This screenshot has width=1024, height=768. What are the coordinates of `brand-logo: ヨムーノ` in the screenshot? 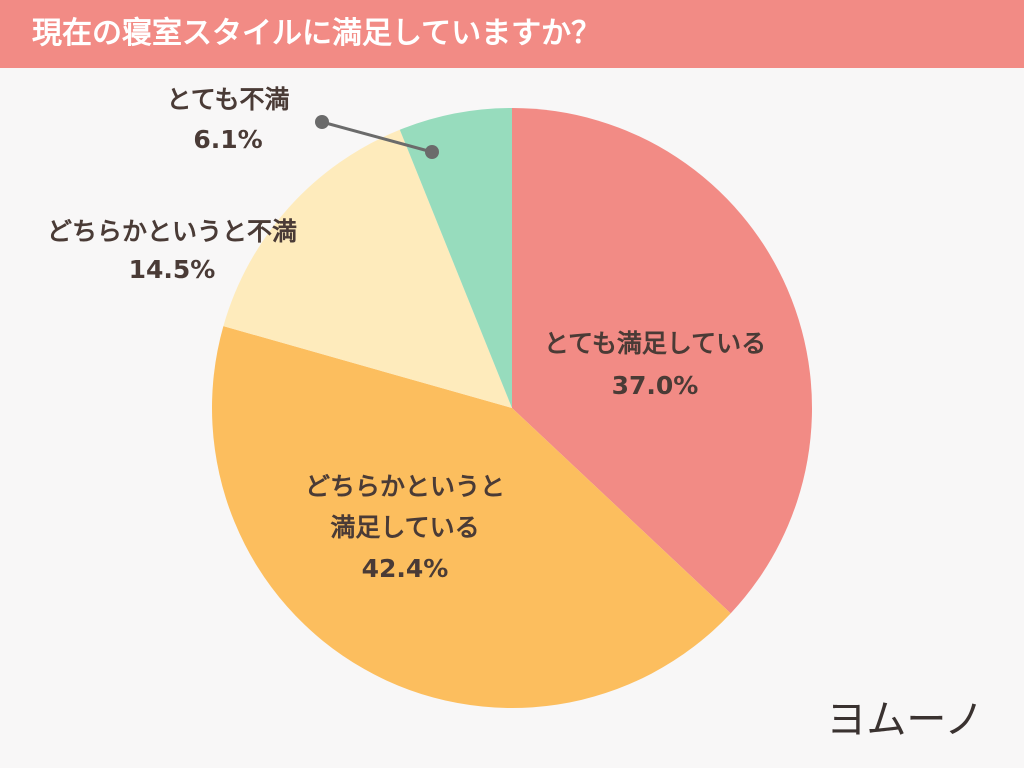 It's located at (905, 720).